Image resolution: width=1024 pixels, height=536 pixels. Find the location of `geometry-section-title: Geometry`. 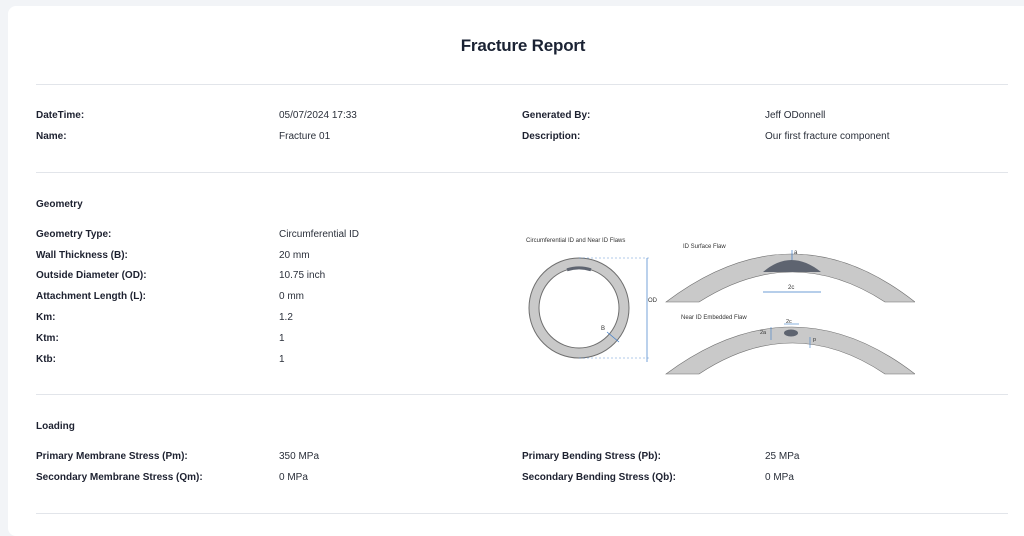

geometry-section-title: Geometry is located at coordinates (59, 204).